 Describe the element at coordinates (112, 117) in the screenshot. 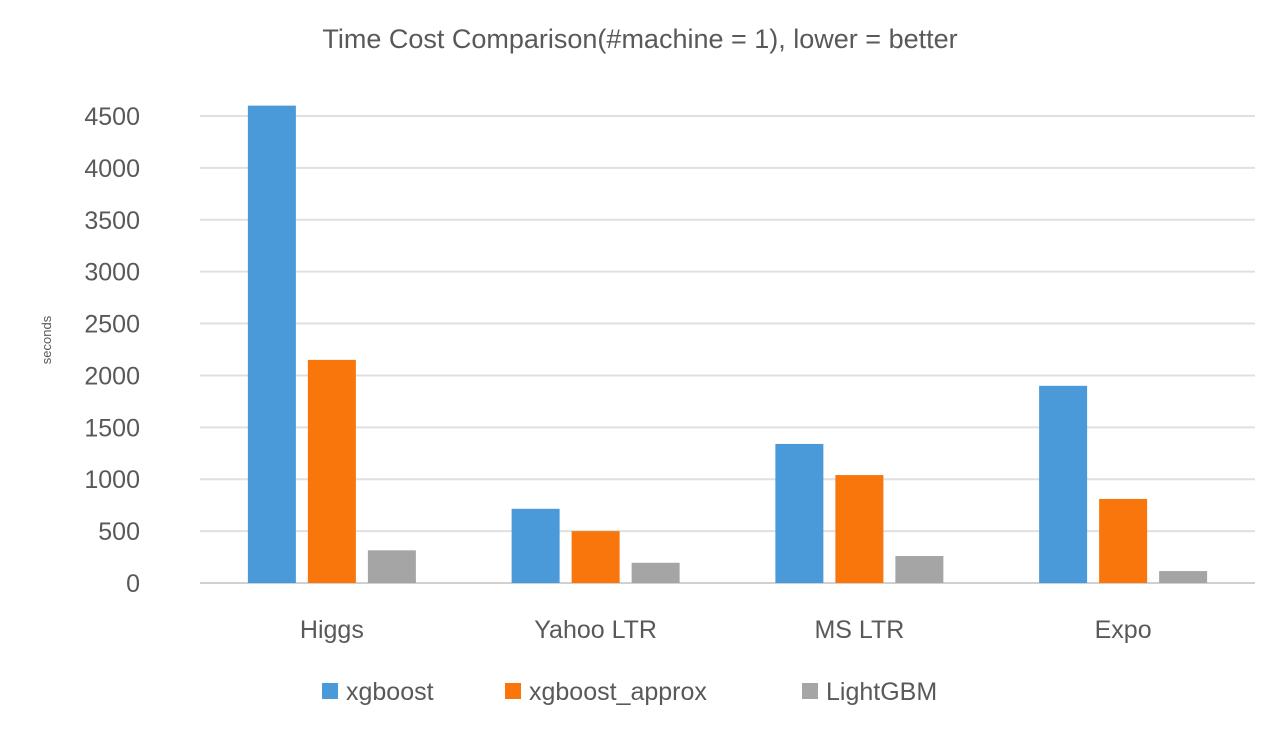

I see `y-tick-label: 4500` at that location.